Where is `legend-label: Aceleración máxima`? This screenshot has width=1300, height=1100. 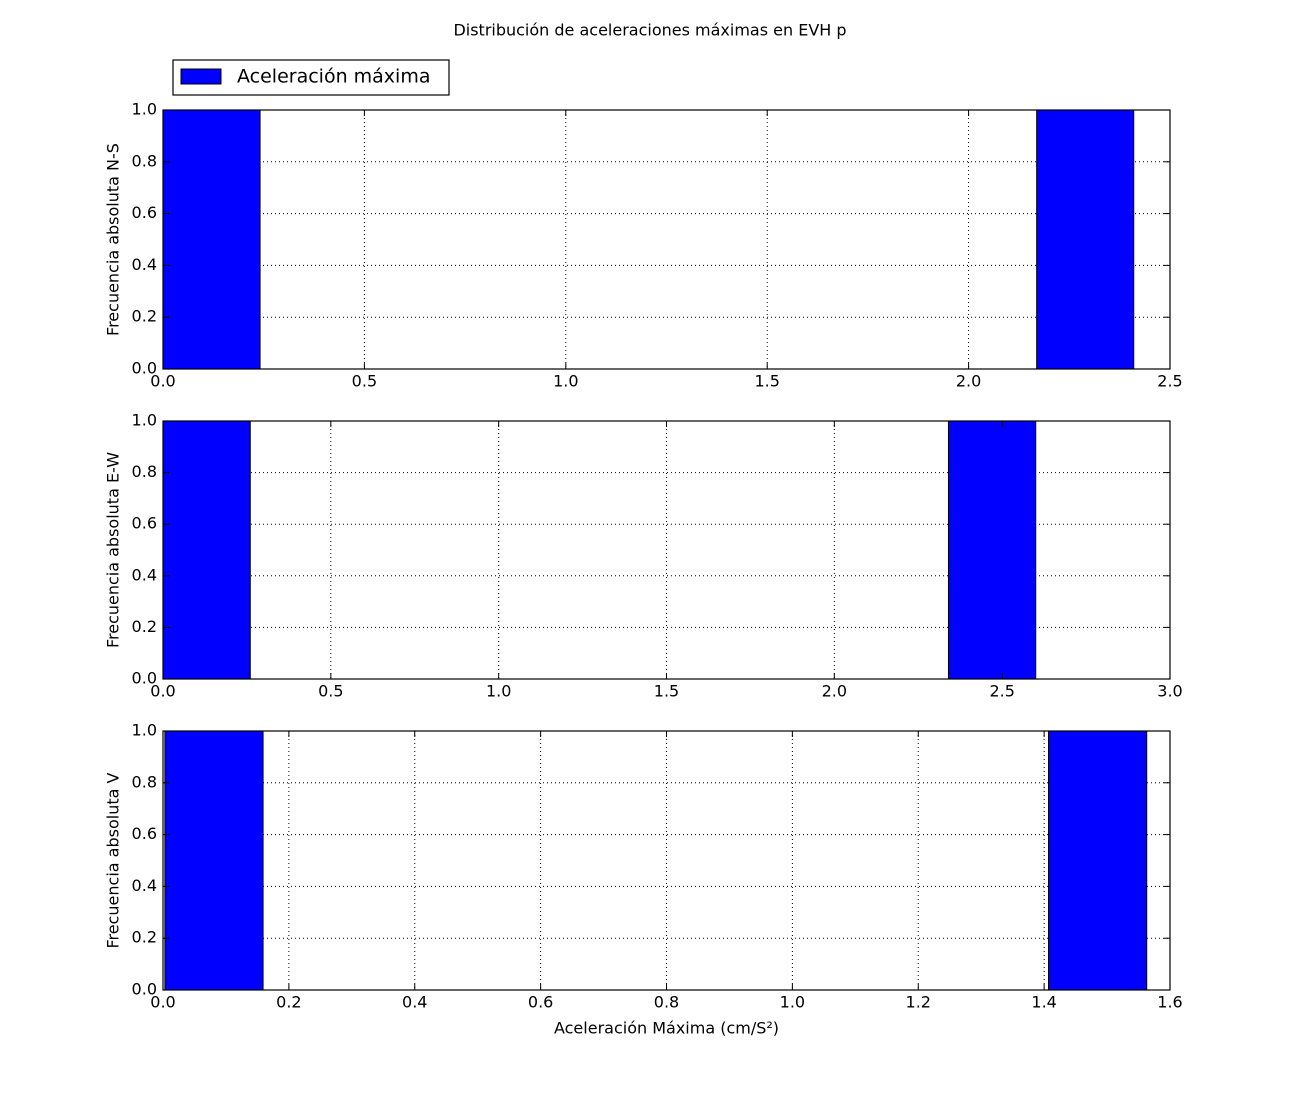 legend-label: Aceleración máxima is located at coordinates (333, 77).